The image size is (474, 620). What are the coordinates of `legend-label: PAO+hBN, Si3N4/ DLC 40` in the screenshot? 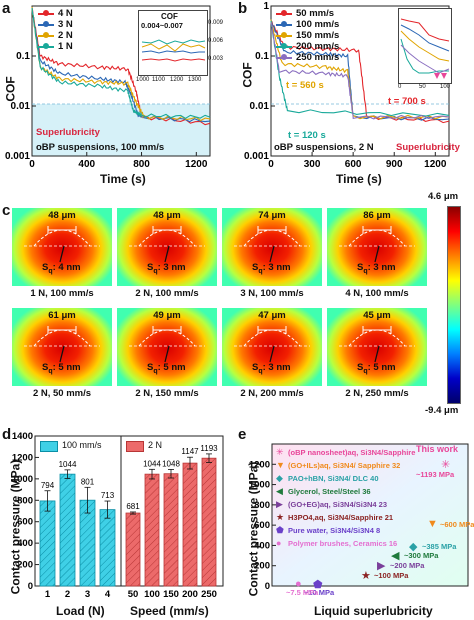 It's located at (333, 478).